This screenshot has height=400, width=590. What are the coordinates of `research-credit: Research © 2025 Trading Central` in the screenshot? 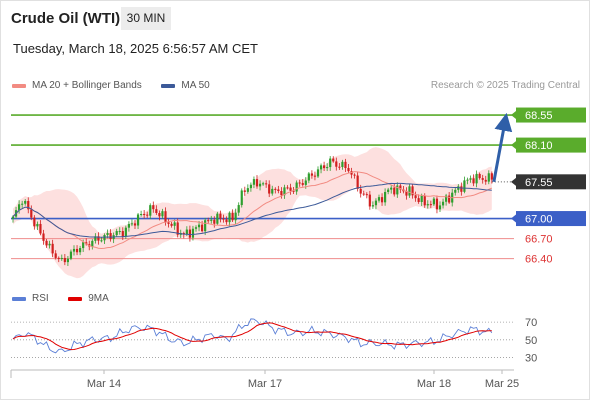 It's located at (505, 85).